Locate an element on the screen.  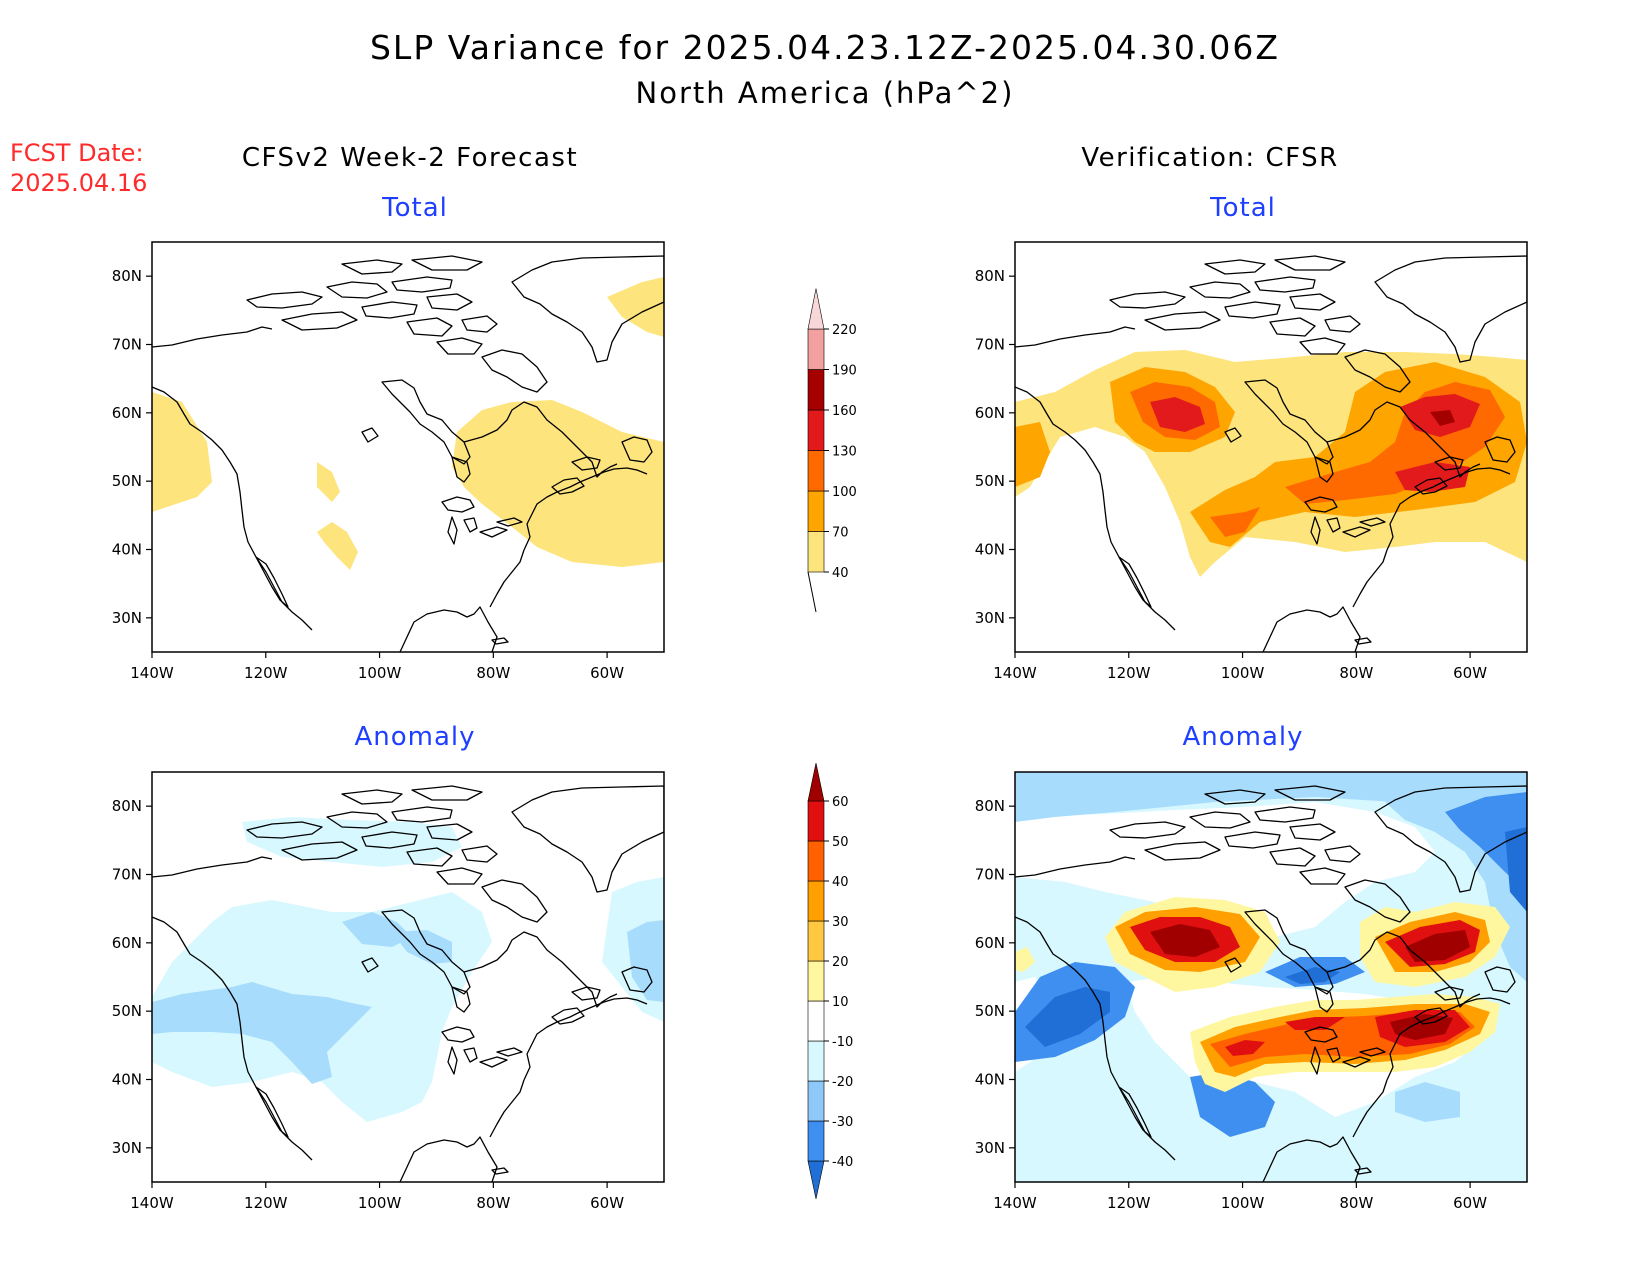
colorbar-label: -30 is located at coordinates (842, 1122).